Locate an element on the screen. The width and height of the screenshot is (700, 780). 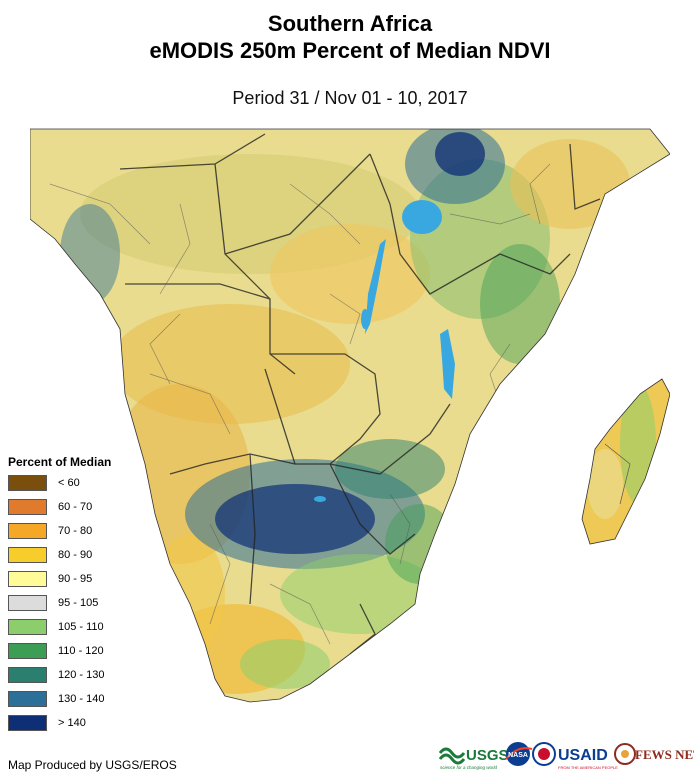
usaid-tagline: FROM THE AMERICAN PEOPLE is located at coordinates (588, 767).